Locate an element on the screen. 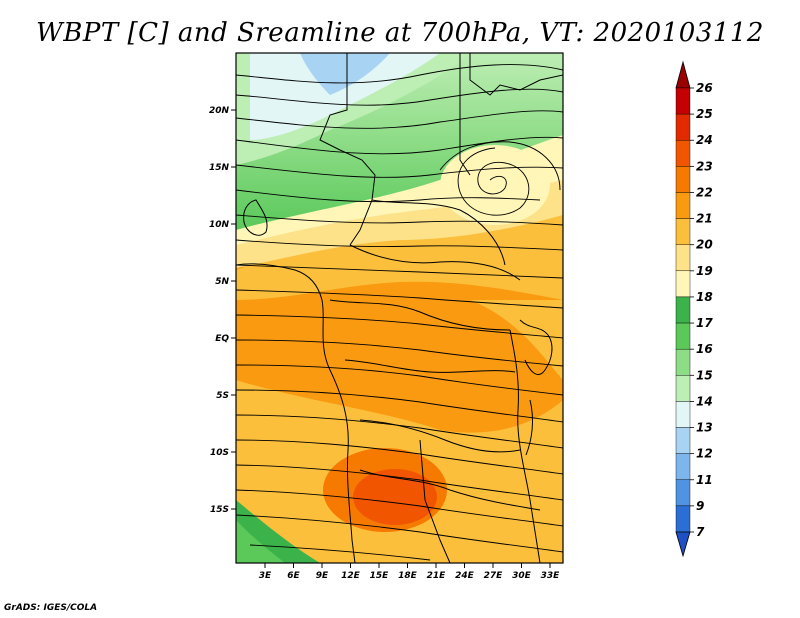 The image size is (800, 618). colorbar-label: 18 is located at coordinates (704, 297).